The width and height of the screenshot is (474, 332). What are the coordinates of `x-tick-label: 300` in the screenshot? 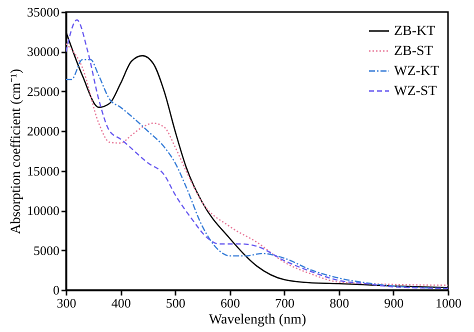 It's located at (66, 303).